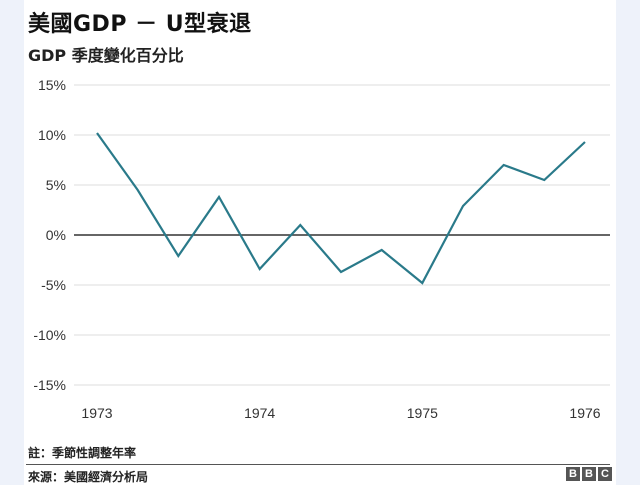  Describe the element at coordinates (52, 135) in the screenshot. I see `y-tick-label: 10%` at that location.